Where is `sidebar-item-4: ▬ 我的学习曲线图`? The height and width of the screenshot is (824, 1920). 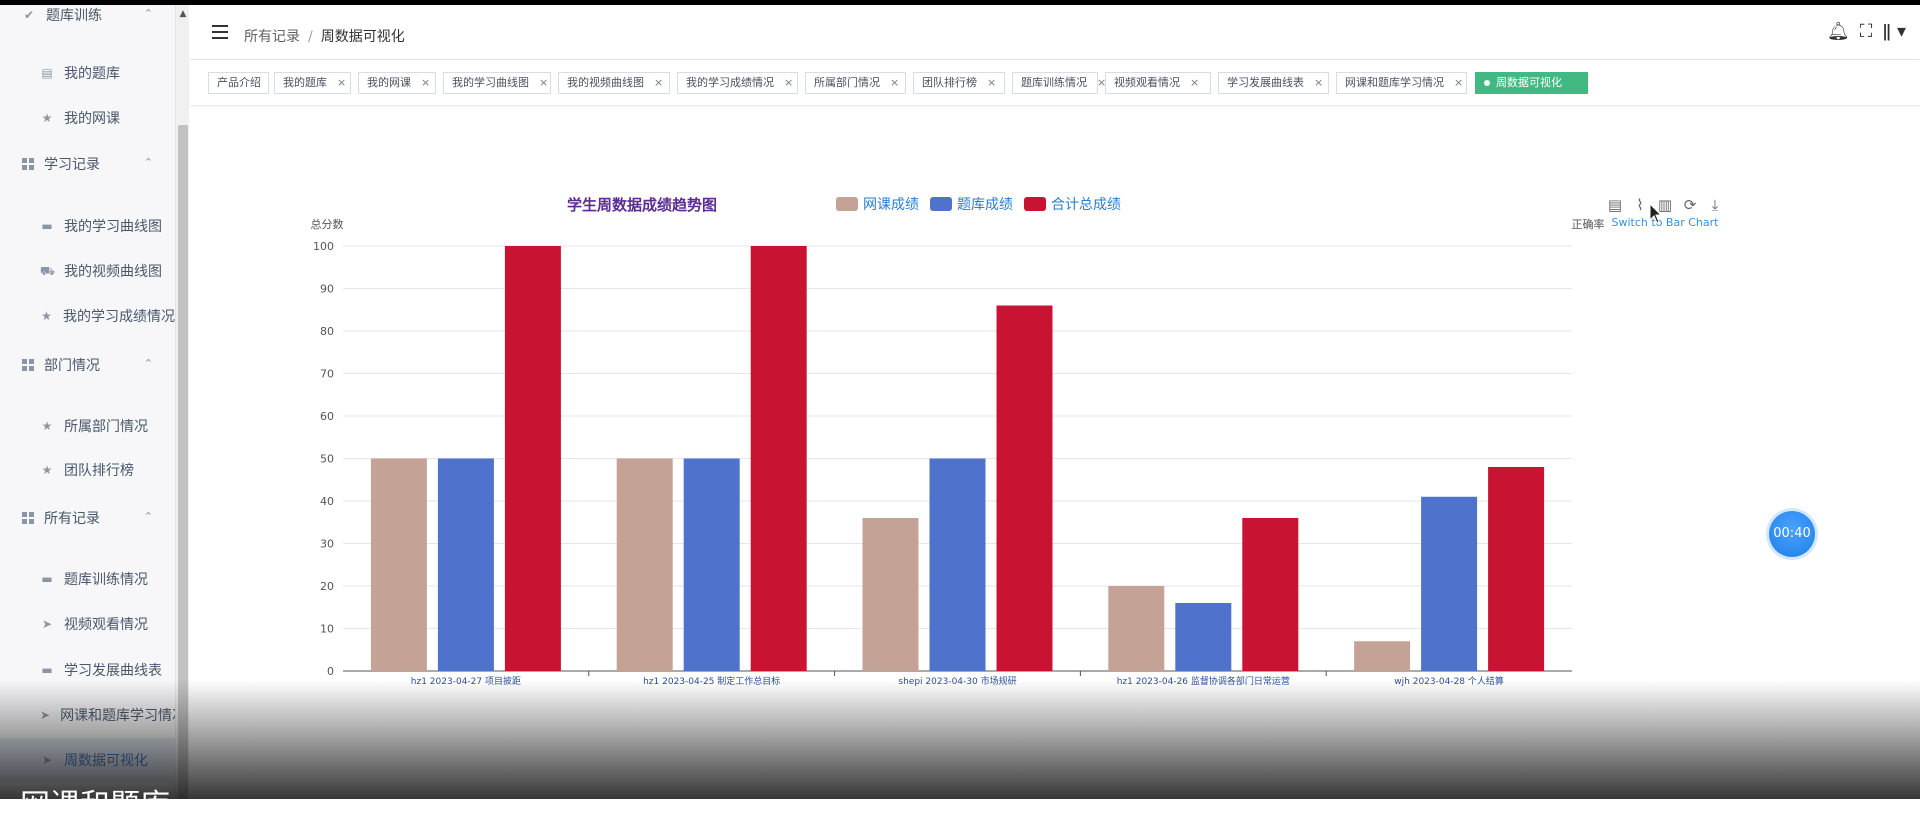 sidebar-item-4: ▬ 我的学习曲线图 is located at coordinates (87, 226).